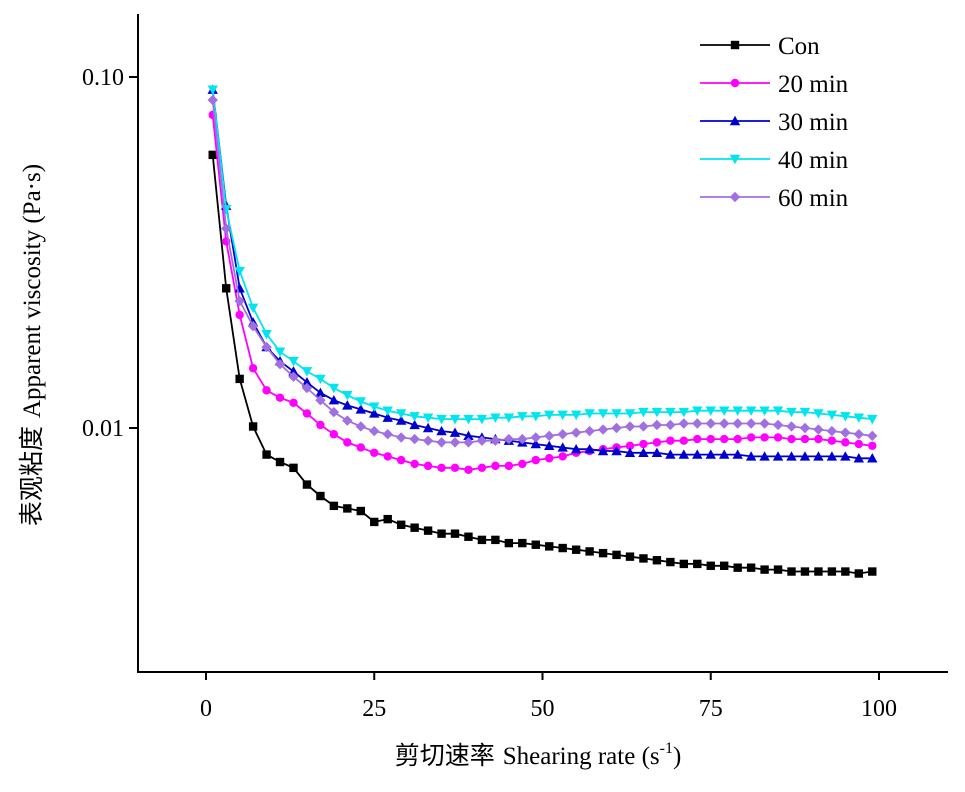 Image resolution: width=965 pixels, height=792 pixels. Describe the element at coordinates (711, 709) in the screenshot. I see `x-tick-label: 75` at that location.